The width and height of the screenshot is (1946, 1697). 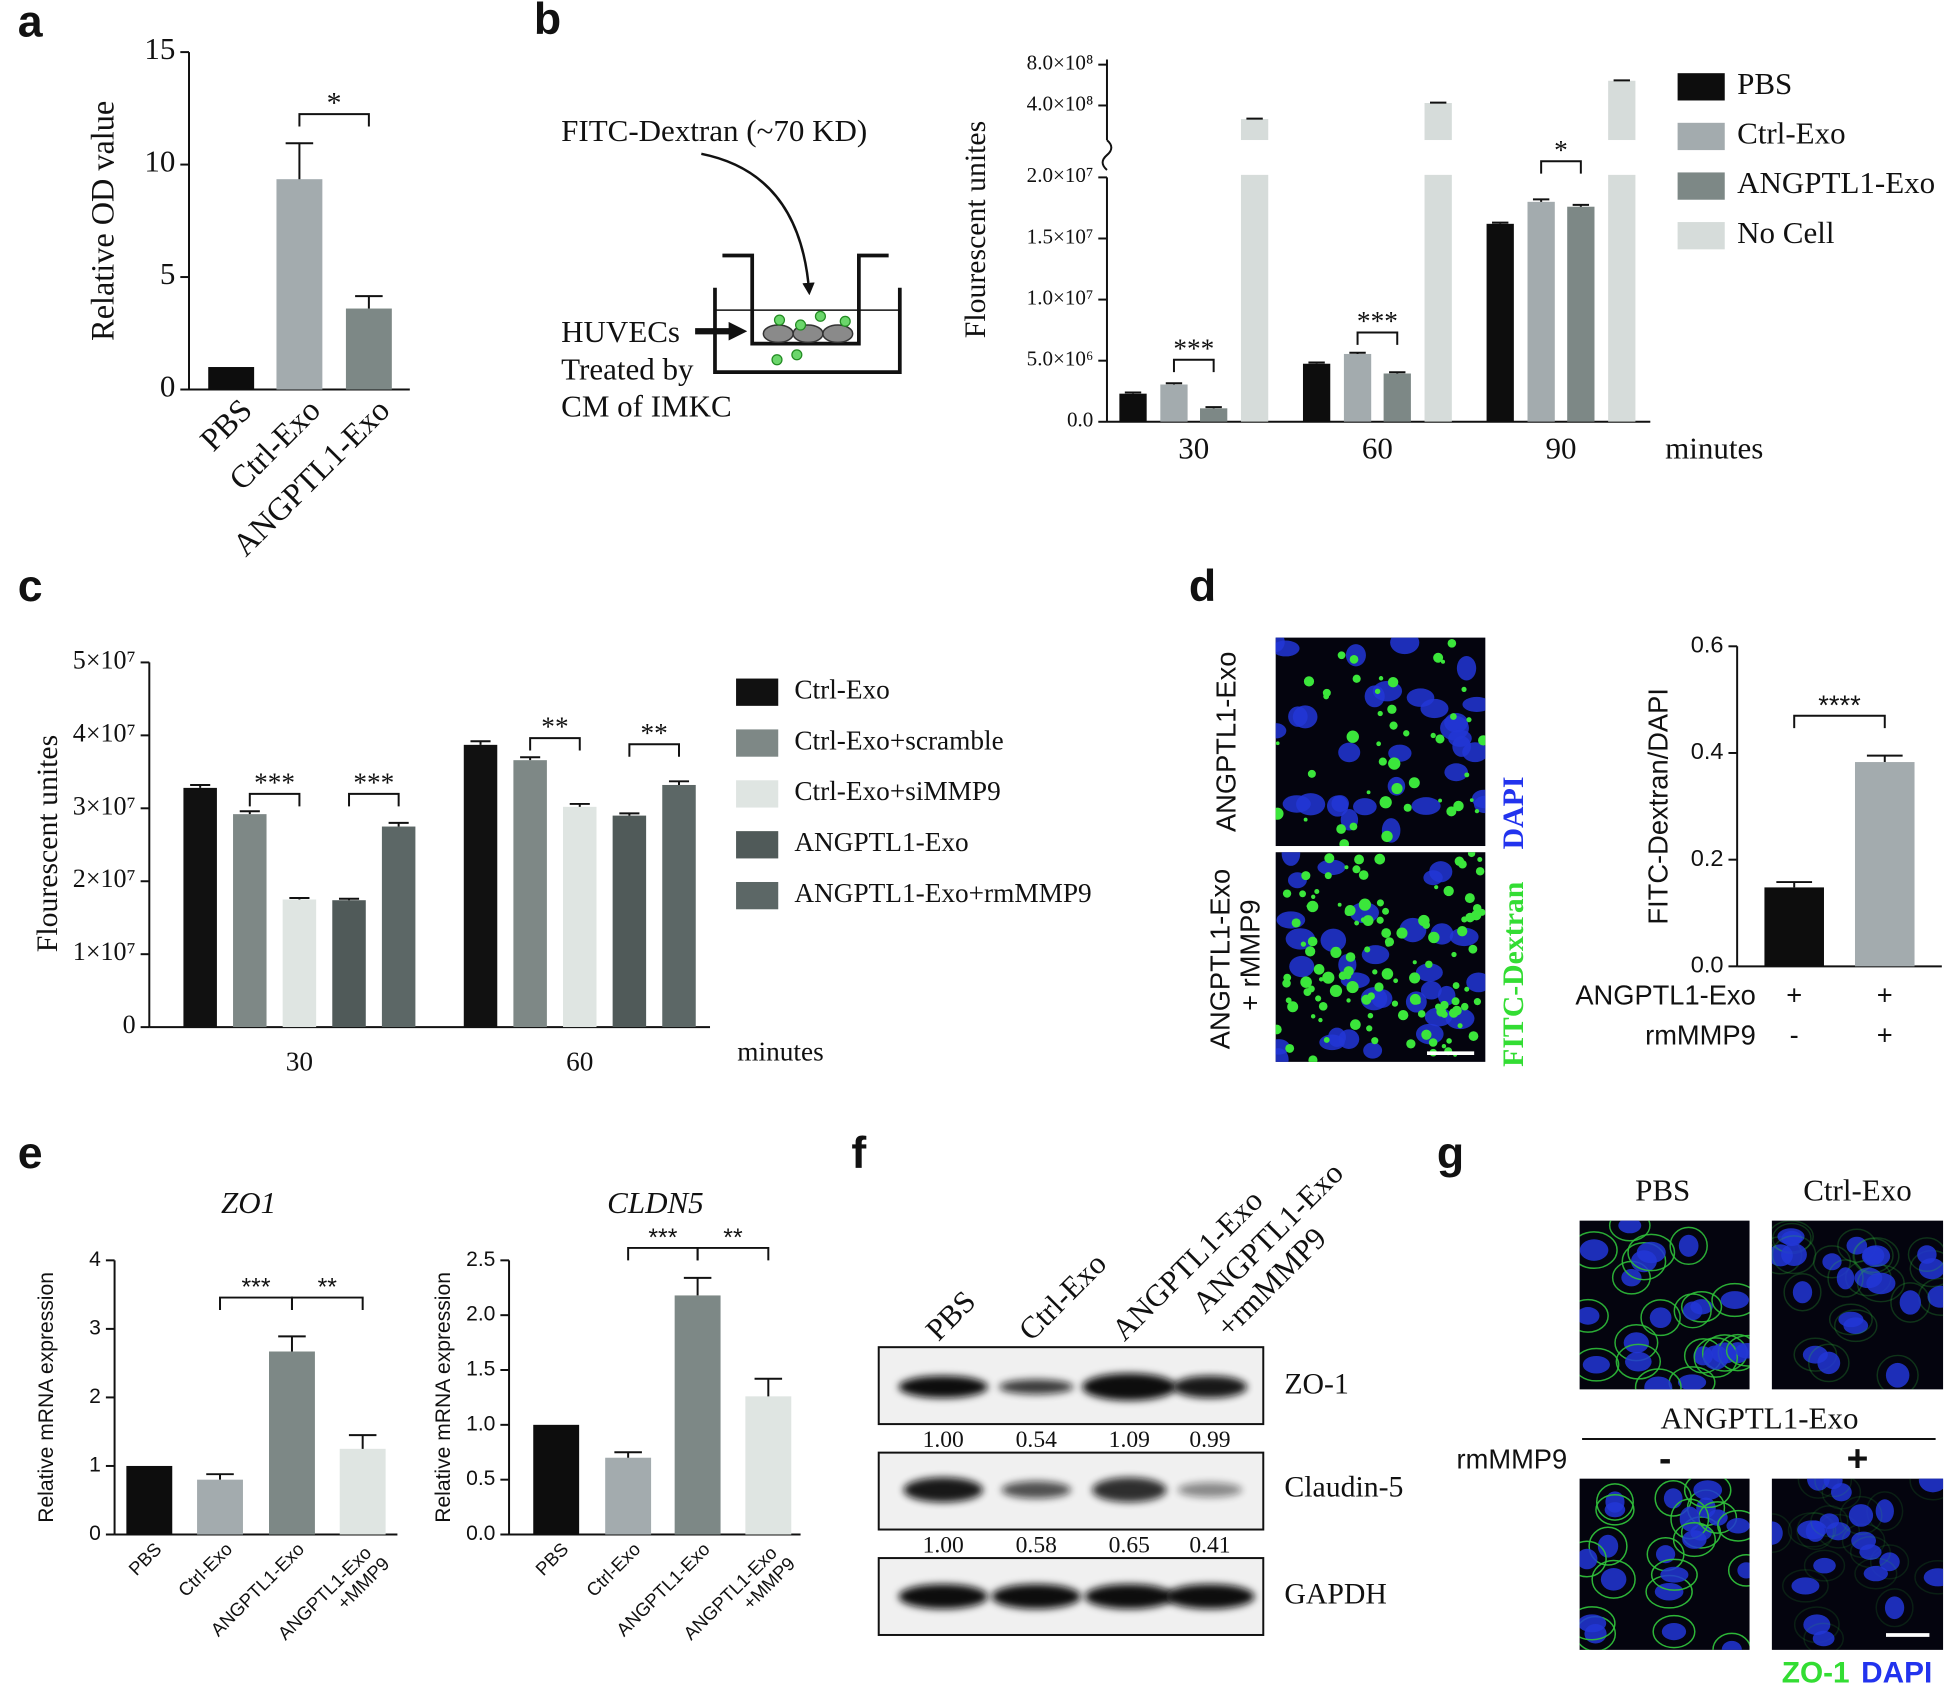 What do you see at coordinates (547, 22) in the screenshot?
I see `panel-letter: b` at bounding box center [547, 22].